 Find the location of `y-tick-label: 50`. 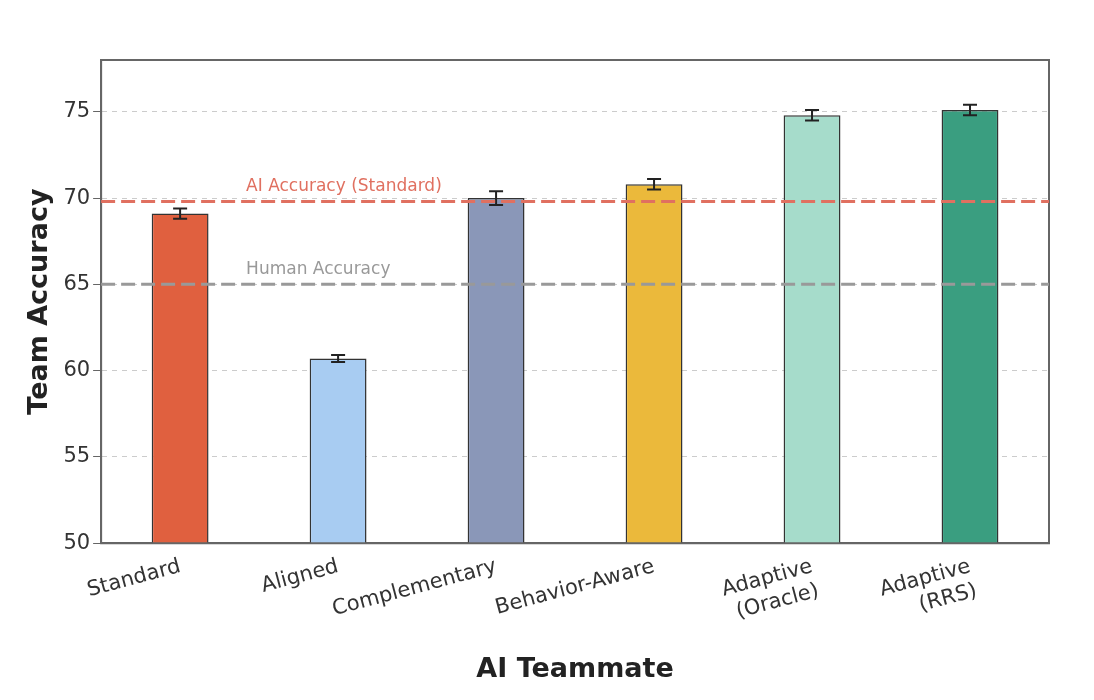

y-tick-label: 50 is located at coordinates (77, 541).